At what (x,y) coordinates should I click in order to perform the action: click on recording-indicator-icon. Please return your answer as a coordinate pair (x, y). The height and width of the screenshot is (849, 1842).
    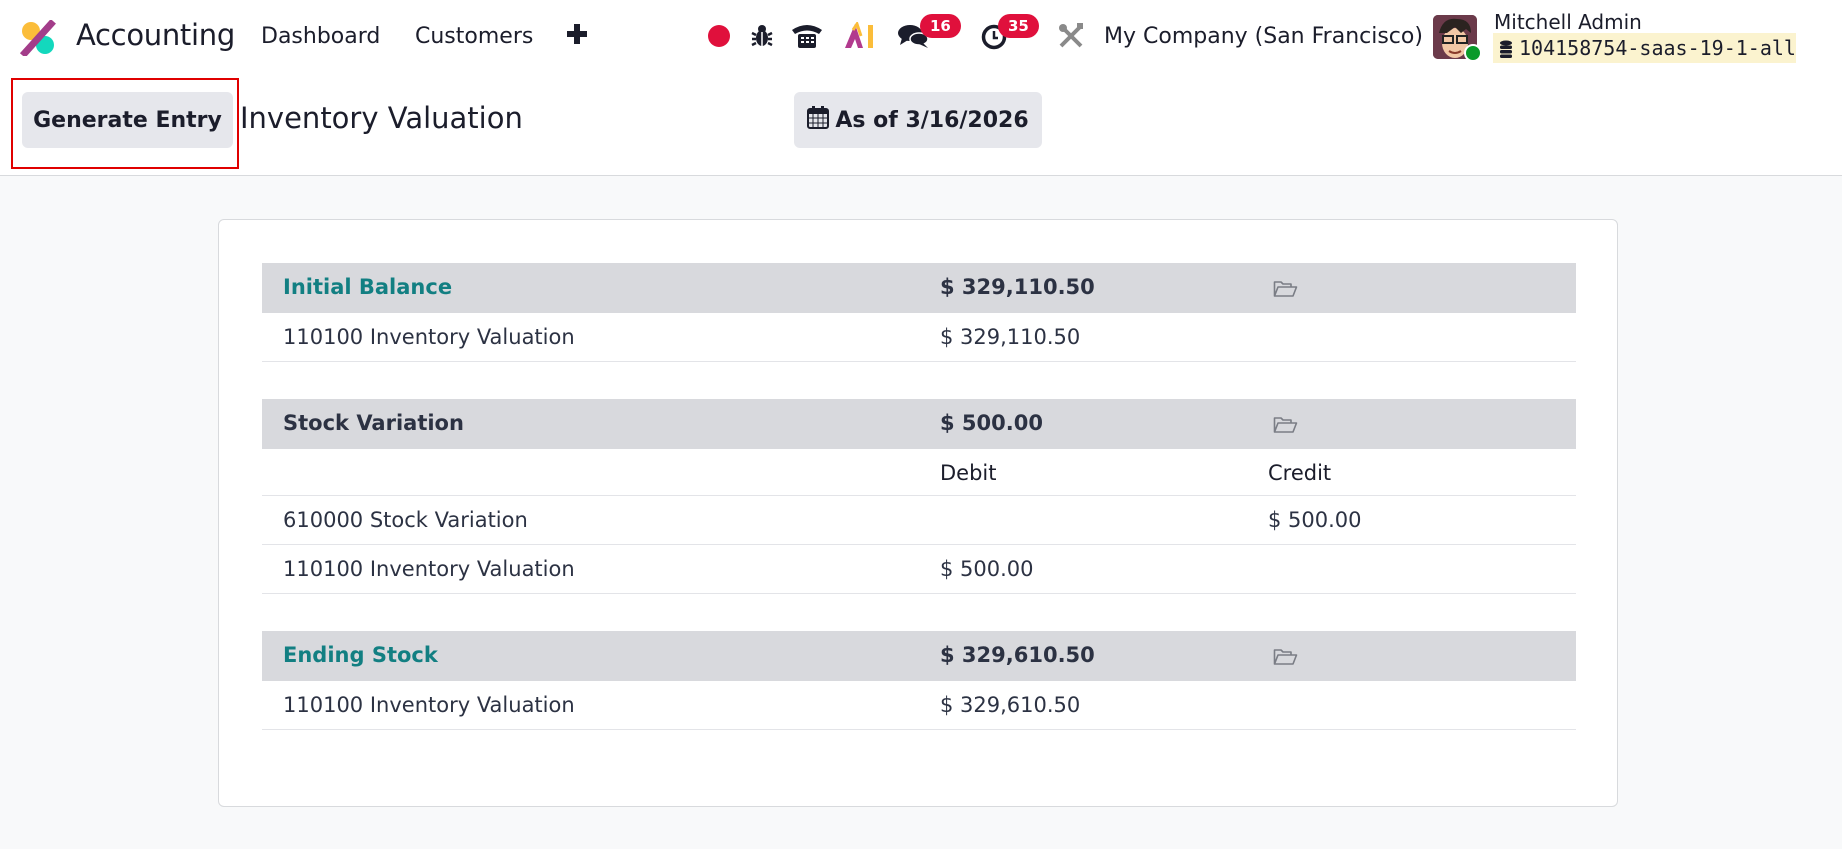
    Looking at the image, I should click on (720, 36).